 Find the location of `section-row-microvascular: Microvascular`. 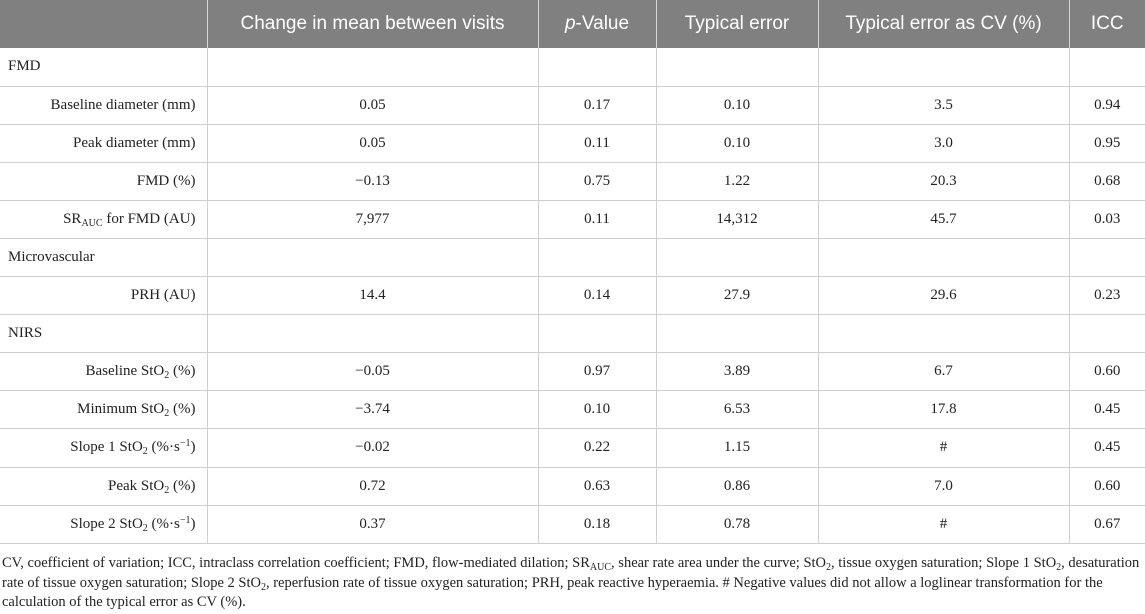

section-row-microvascular: Microvascular is located at coordinates (572, 258).